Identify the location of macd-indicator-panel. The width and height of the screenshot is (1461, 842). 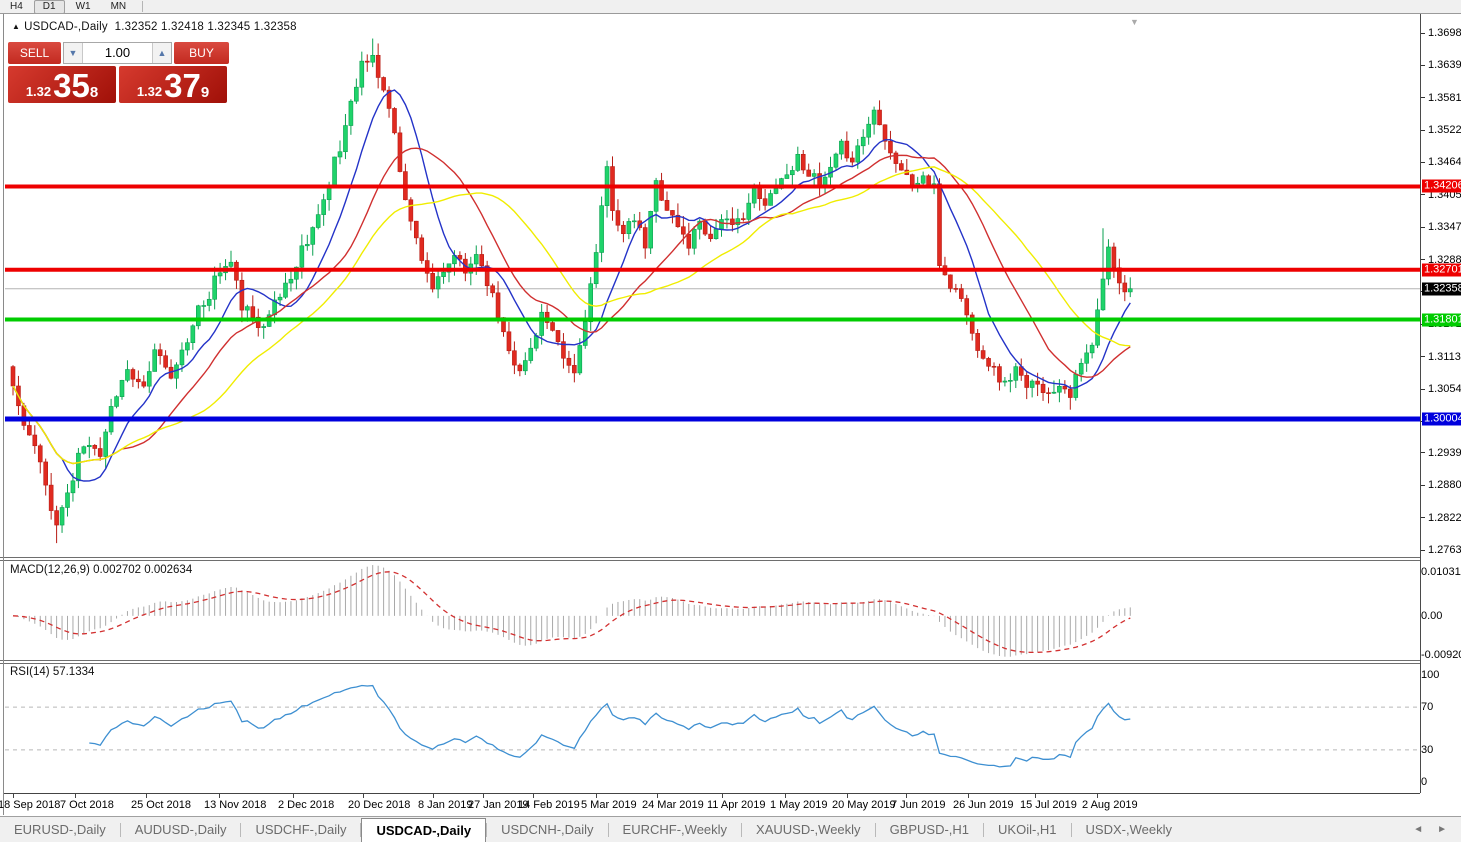
(712, 610).